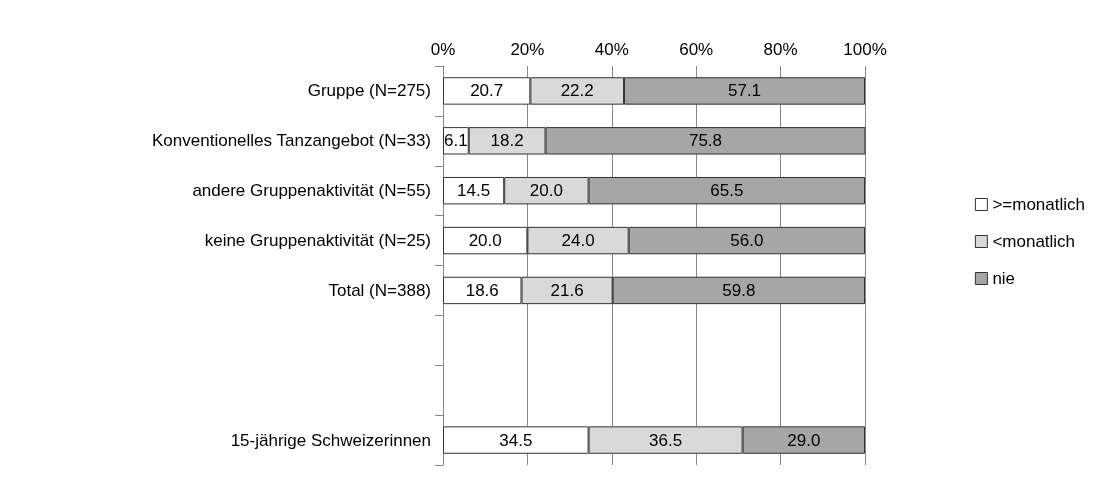  I want to click on y-tick-label: 15-jährige Schweizerinnen, so click(330, 440).